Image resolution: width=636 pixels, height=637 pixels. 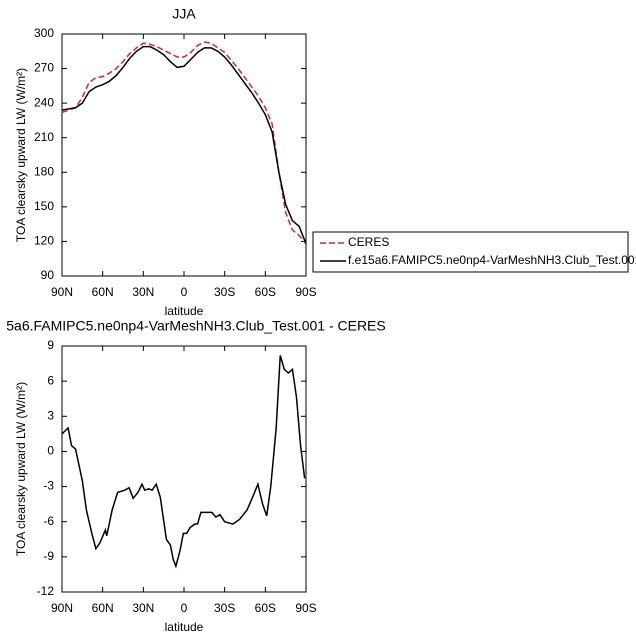 I want to click on y-tick-label: 6, so click(x=50, y=380).